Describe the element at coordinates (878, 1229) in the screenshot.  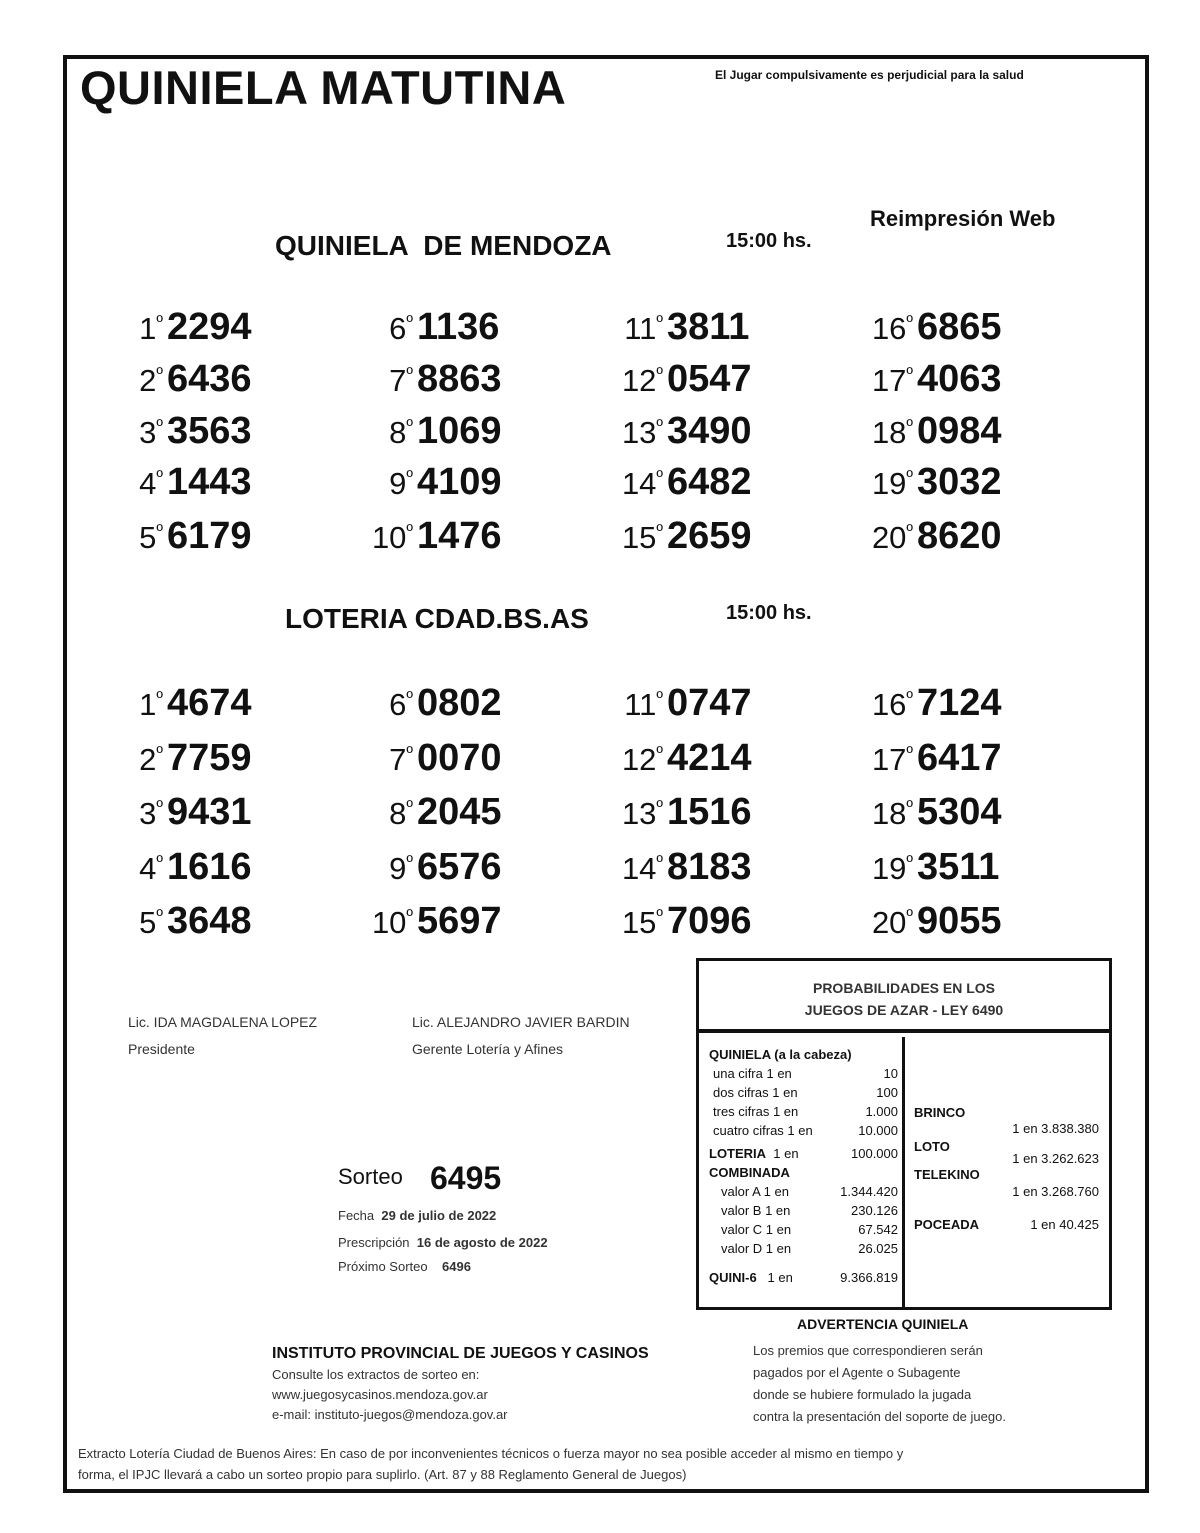
I see `combinada-row-value: 67.542` at that location.